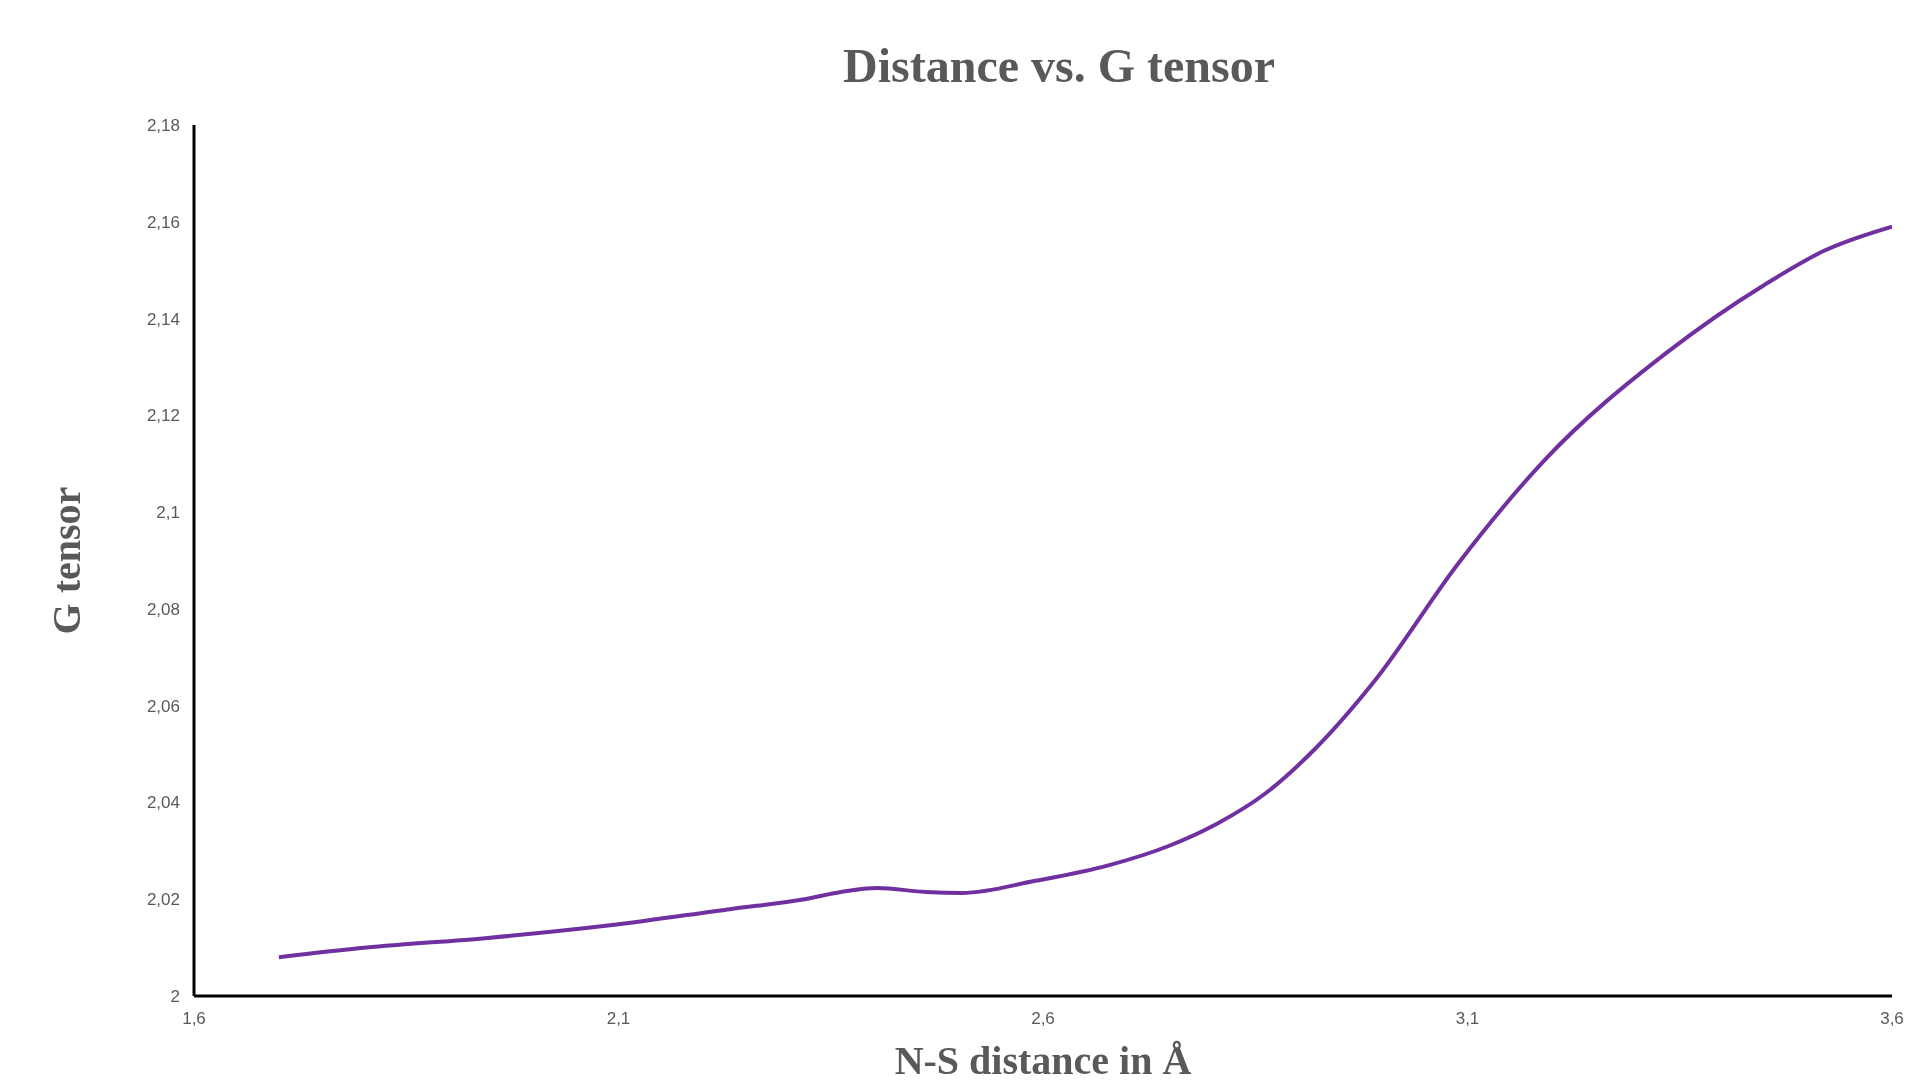 The height and width of the screenshot is (1081, 1924). Describe the element at coordinates (168, 513) in the screenshot. I see `y-tick-label: 2,1` at that location.